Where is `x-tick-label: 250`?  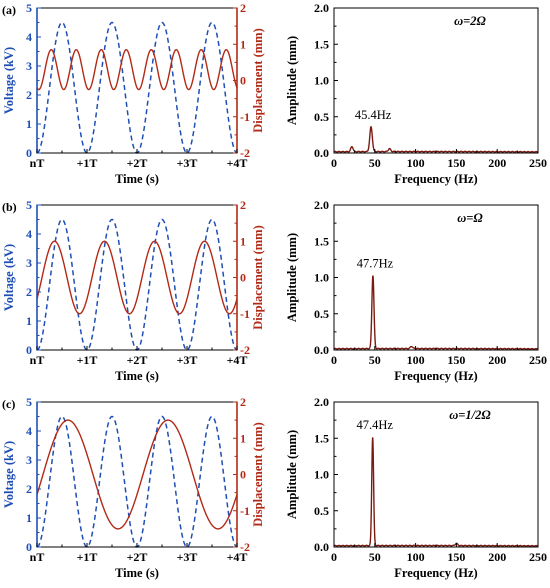 x-tick-label: 250 is located at coordinates (538, 557).